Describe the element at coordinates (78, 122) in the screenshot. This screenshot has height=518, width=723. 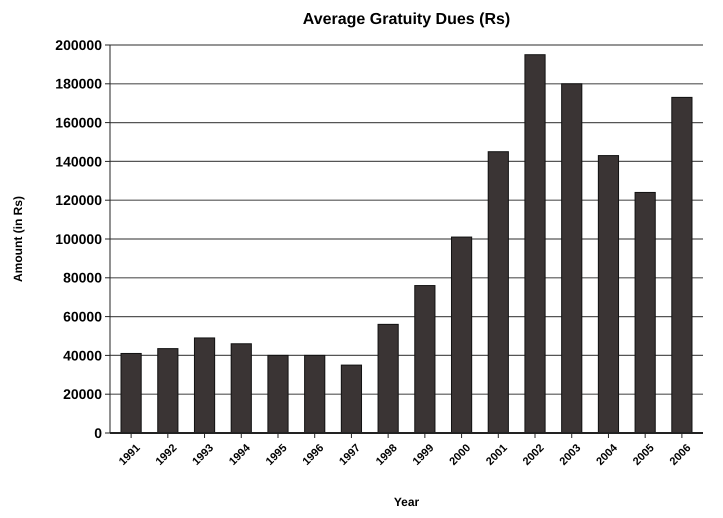
I see `y-tick-label: 160000` at that location.